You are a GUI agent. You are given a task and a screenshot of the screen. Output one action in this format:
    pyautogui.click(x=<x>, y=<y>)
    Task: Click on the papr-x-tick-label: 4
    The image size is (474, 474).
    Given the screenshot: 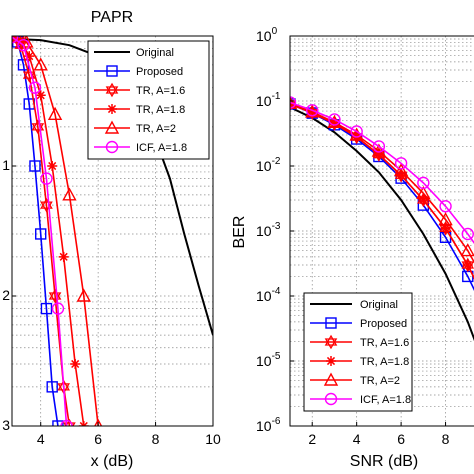 What is the action you would take?
    pyautogui.click(x=41, y=439)
    